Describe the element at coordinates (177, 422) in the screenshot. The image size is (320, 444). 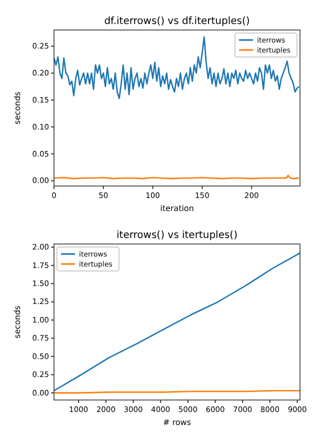
I see `x-axis-title: # rows` at that location.